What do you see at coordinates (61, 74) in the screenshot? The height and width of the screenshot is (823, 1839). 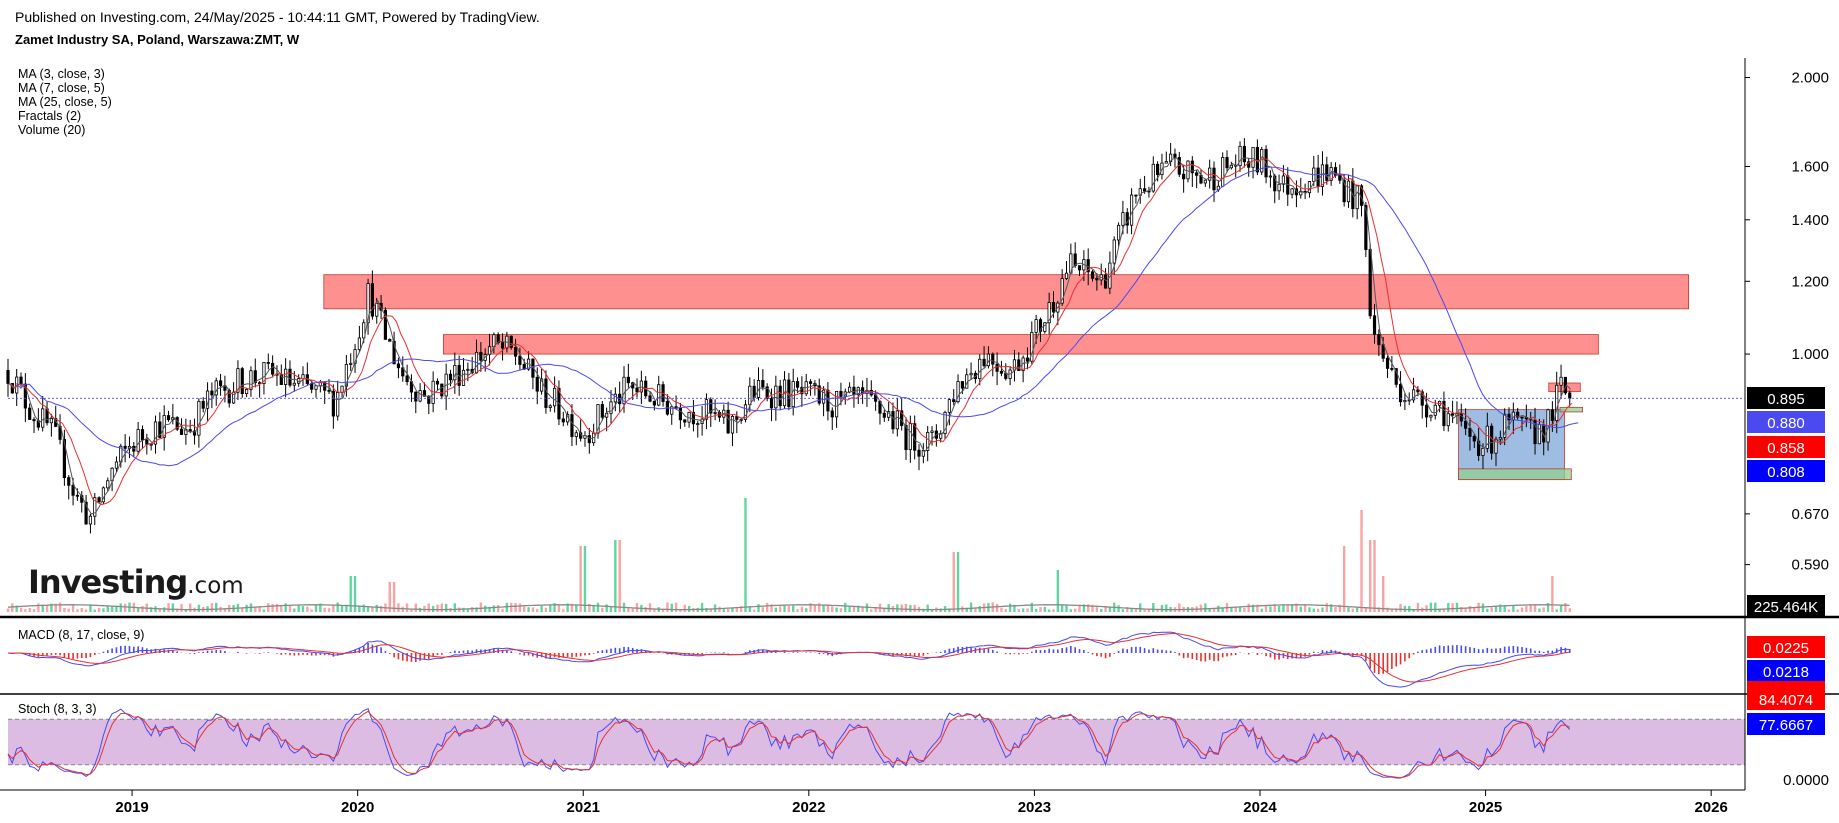 I see `indicator-ma-3: MA (3, close, 3)` at bounding box center [61, 74].